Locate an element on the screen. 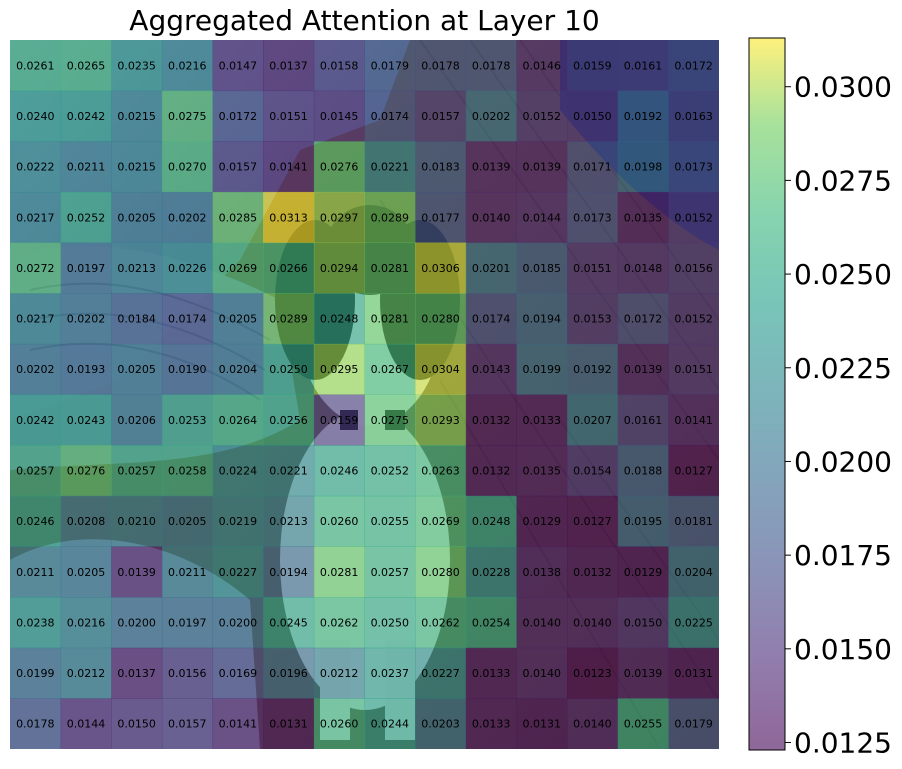  cell-value-label: 0.0266 is located at coordinates (288, 268).